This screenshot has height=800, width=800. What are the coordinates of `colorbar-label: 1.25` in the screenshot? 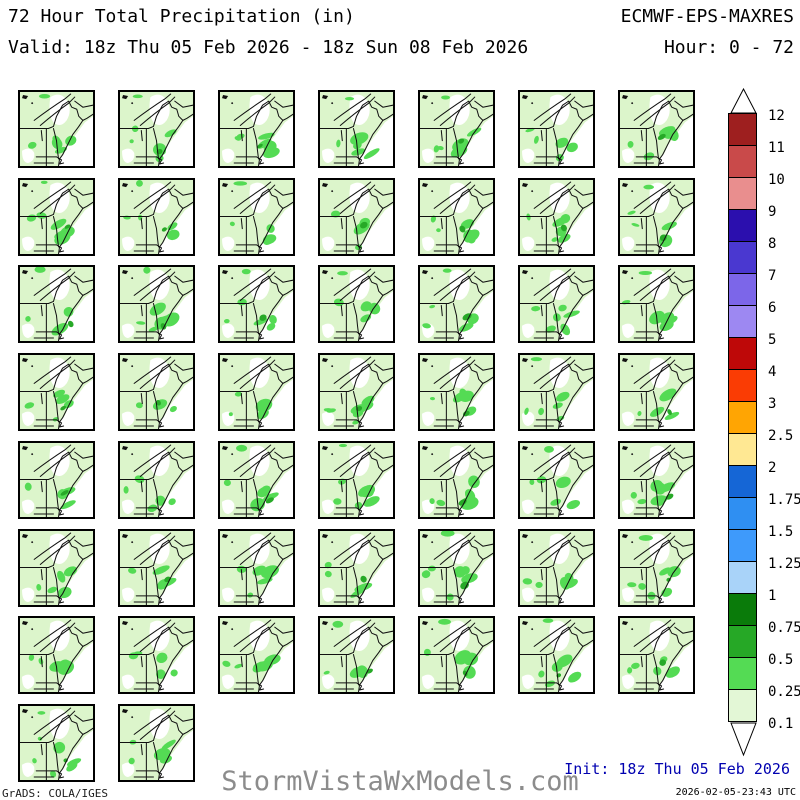 It's located at (784, 564).